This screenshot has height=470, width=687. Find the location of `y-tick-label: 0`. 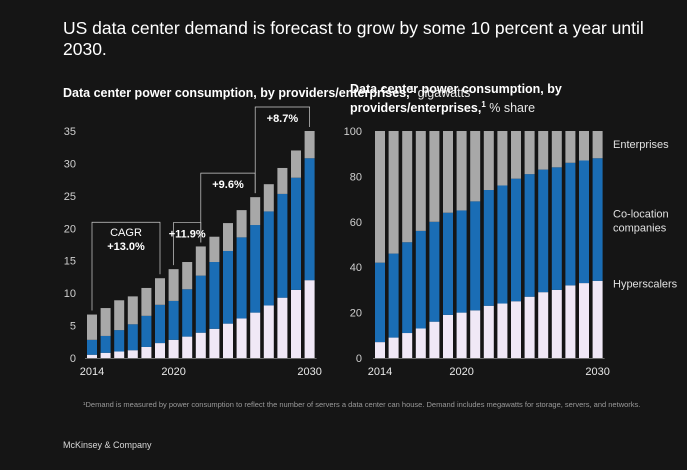

y-tick-label: 0 is located at coordinates (73, 359).